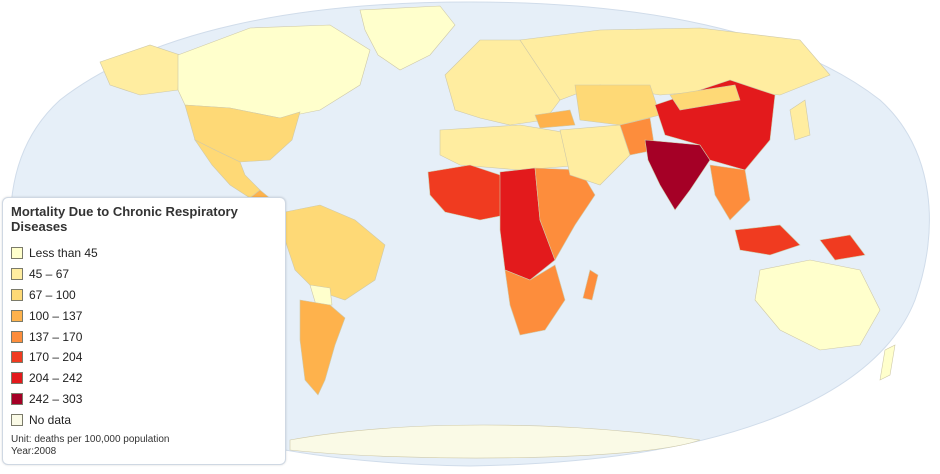 This screenshot has width=940, height=474. What do you see at coordinates (56, 398) in the screenshot?
I see `legend-label: 242 – 303` at bounding box center [56, 398].